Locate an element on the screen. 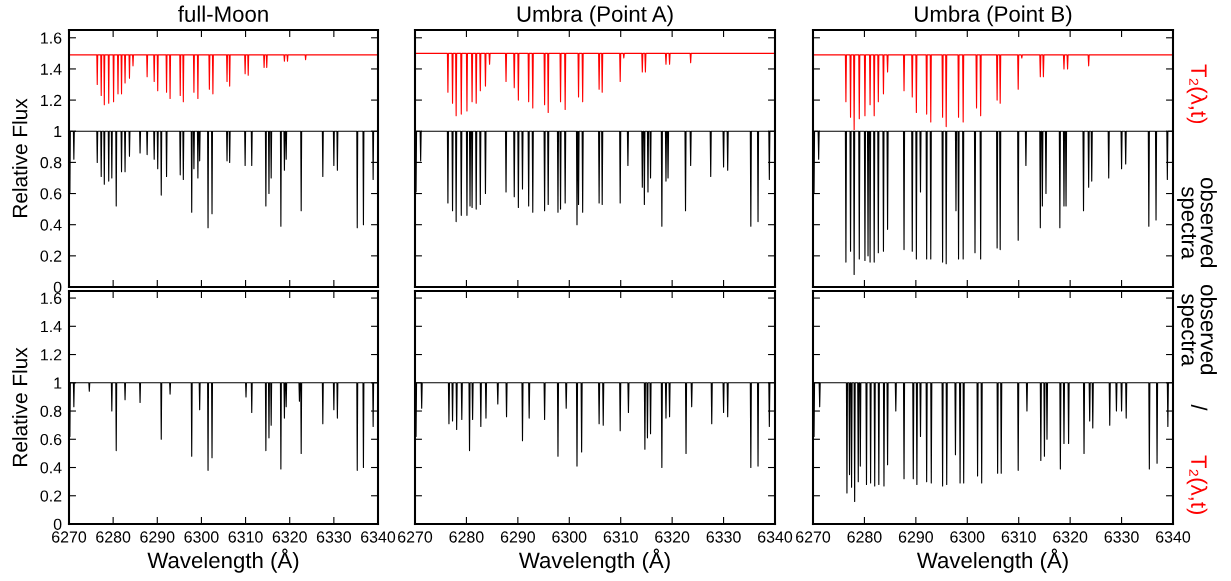  chart-title: full-Moon is located at coordinates (223, 13).